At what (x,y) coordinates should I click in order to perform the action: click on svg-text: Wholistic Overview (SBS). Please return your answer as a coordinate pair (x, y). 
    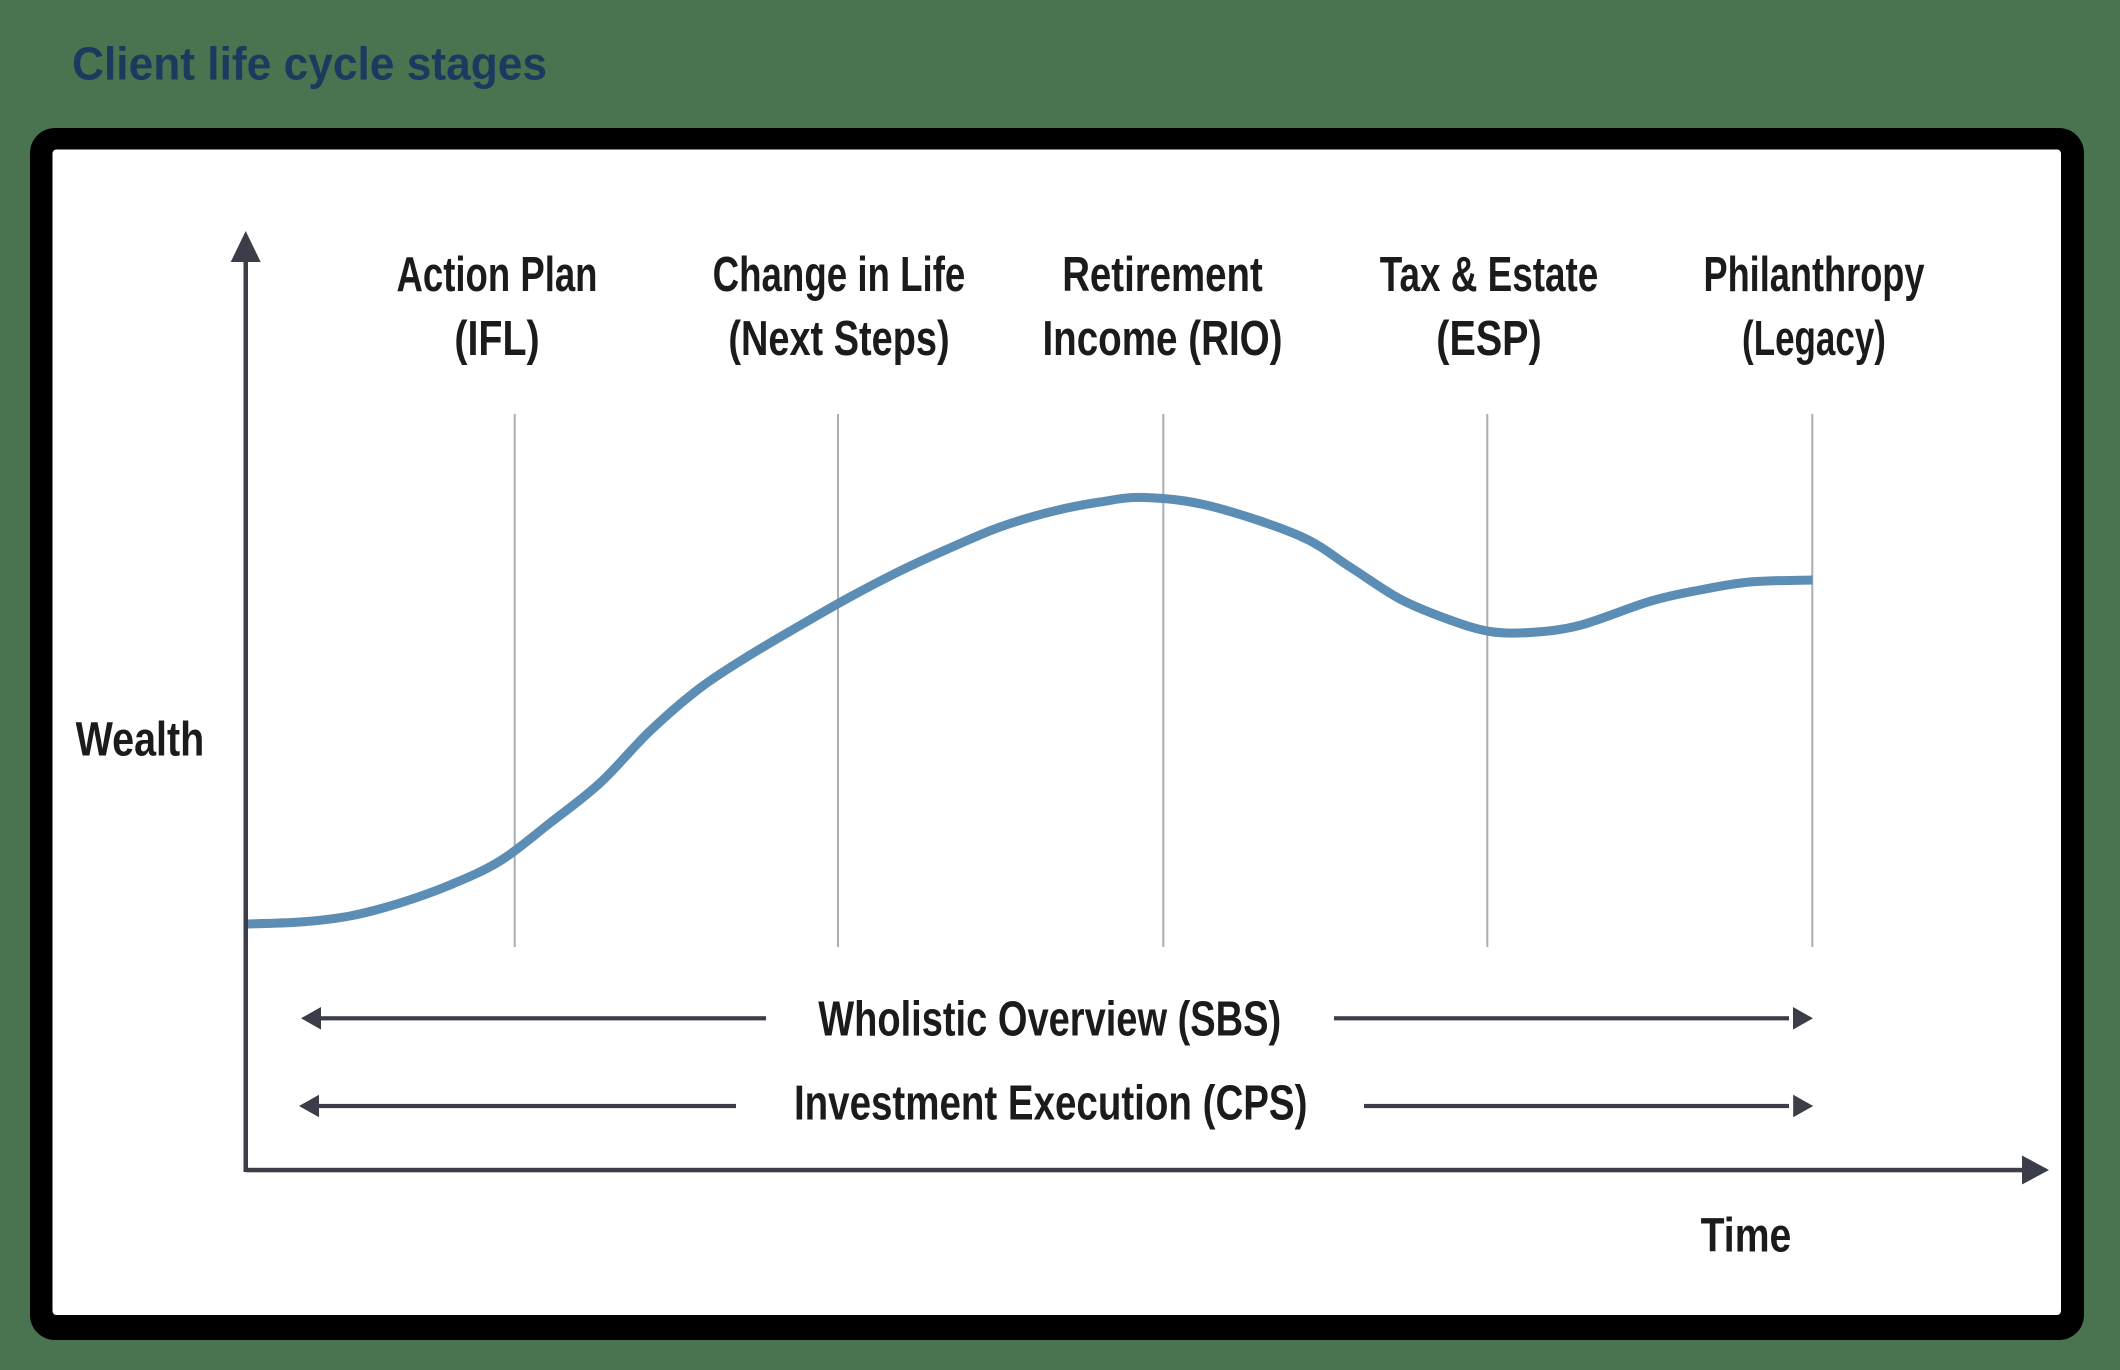
    Looking at the image, I should click on (1049, 1020).